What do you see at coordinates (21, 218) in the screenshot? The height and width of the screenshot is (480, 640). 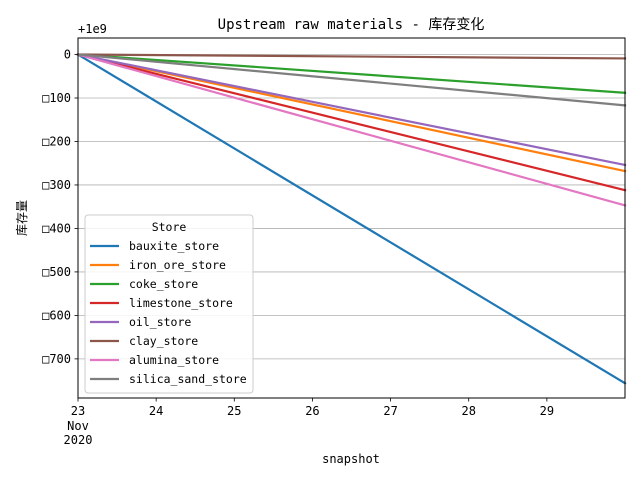 I see `y-axis-label: 库存量` at bounding box center [21, 218].